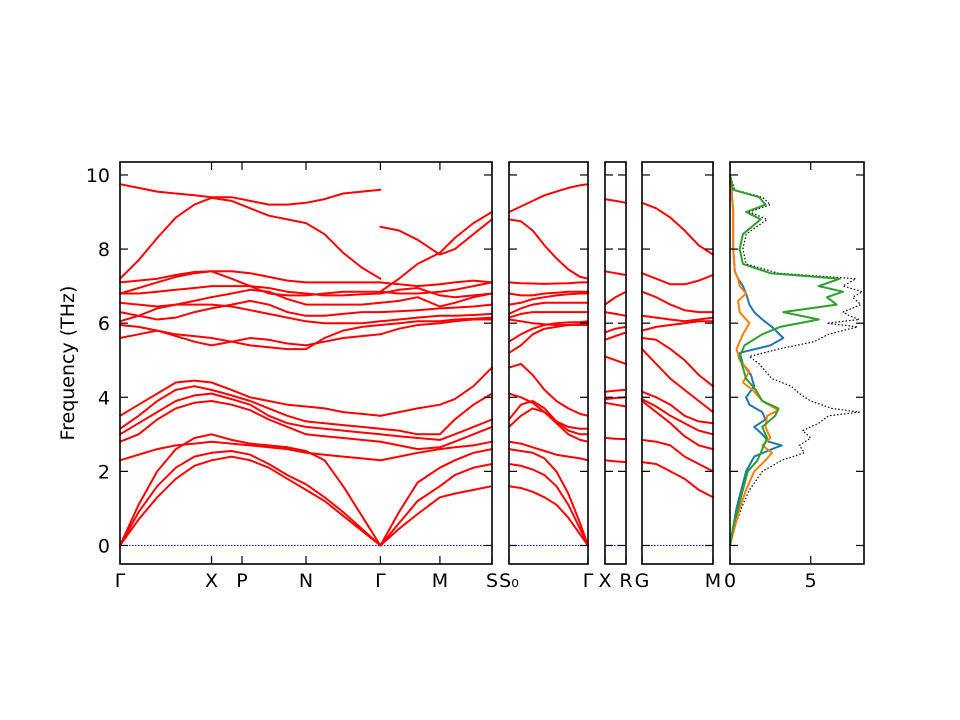 The image size is (960, 720). I want to click on phonon-band-p4-s0-b0, so click(677, 480).